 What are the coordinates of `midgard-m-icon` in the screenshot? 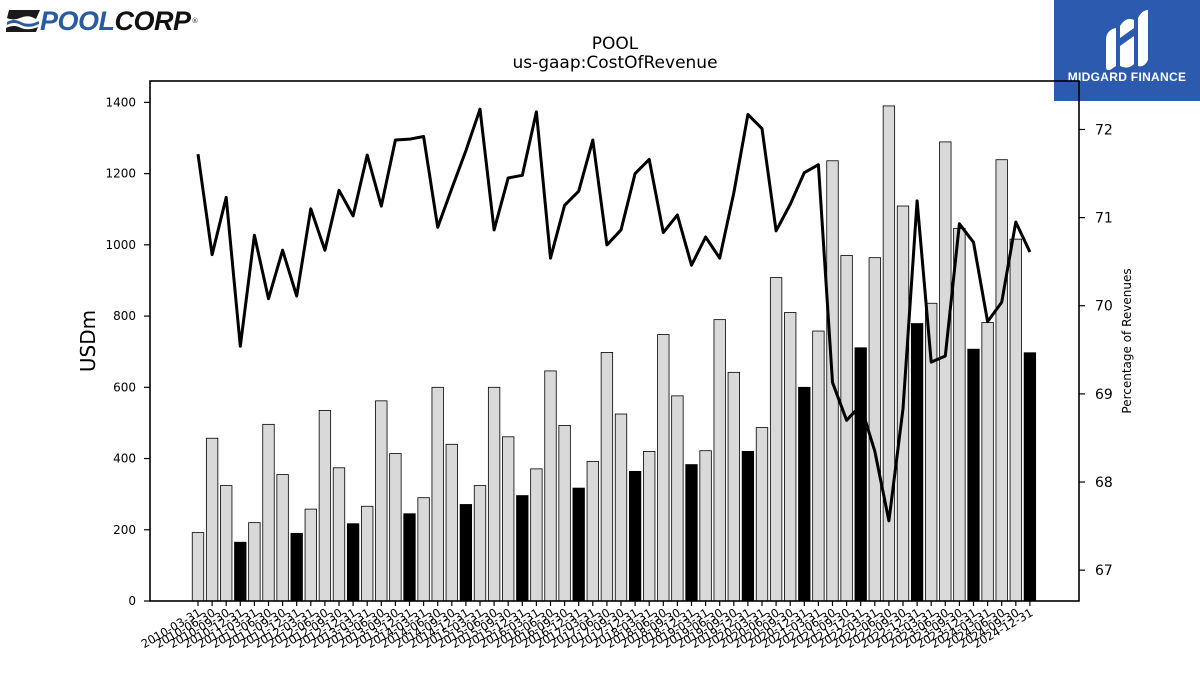 It's located at (1127, 40).